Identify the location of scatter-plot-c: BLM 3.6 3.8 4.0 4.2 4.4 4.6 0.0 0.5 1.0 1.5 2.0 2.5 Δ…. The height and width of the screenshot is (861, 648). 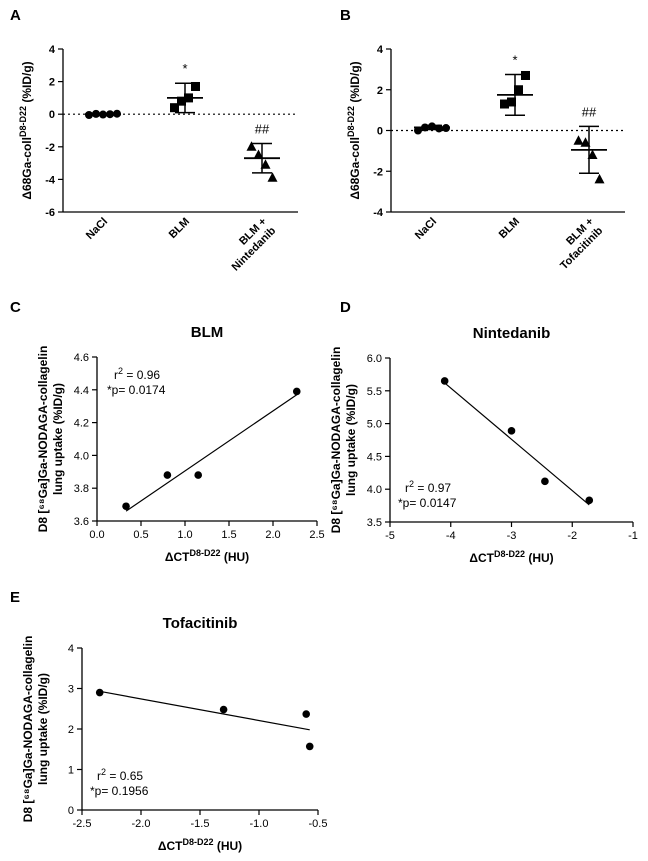
(180, 444).